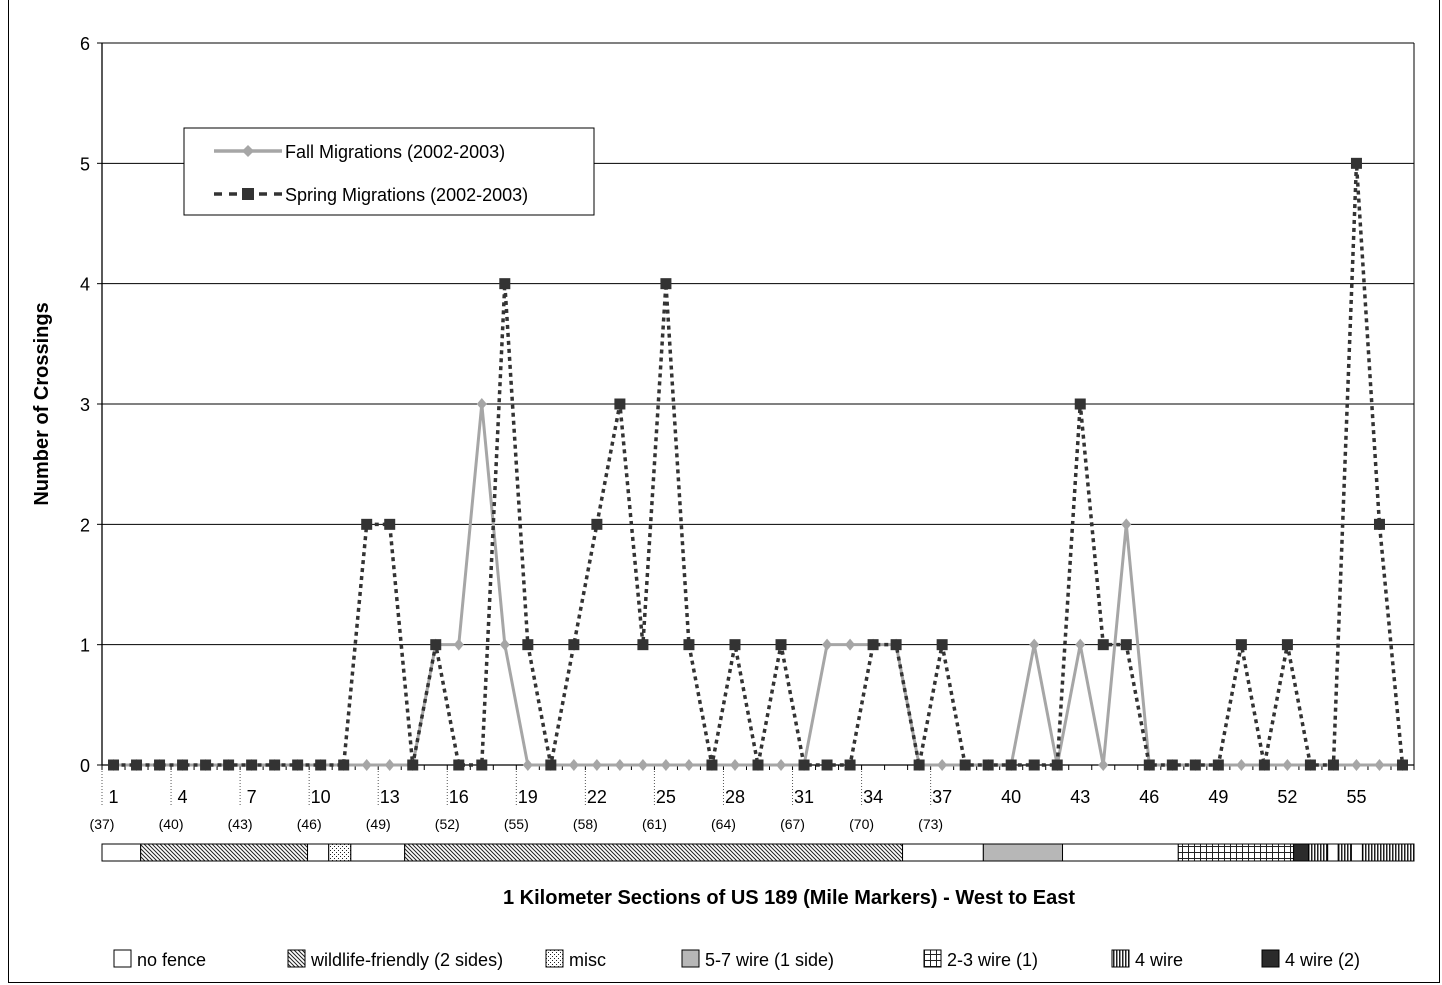 Image resolution: width=1442 pixels, height=985 pixels. Describe the element at coordinates (597, 797) in the screenshot. I see `x-tick-label: 22` at that location.